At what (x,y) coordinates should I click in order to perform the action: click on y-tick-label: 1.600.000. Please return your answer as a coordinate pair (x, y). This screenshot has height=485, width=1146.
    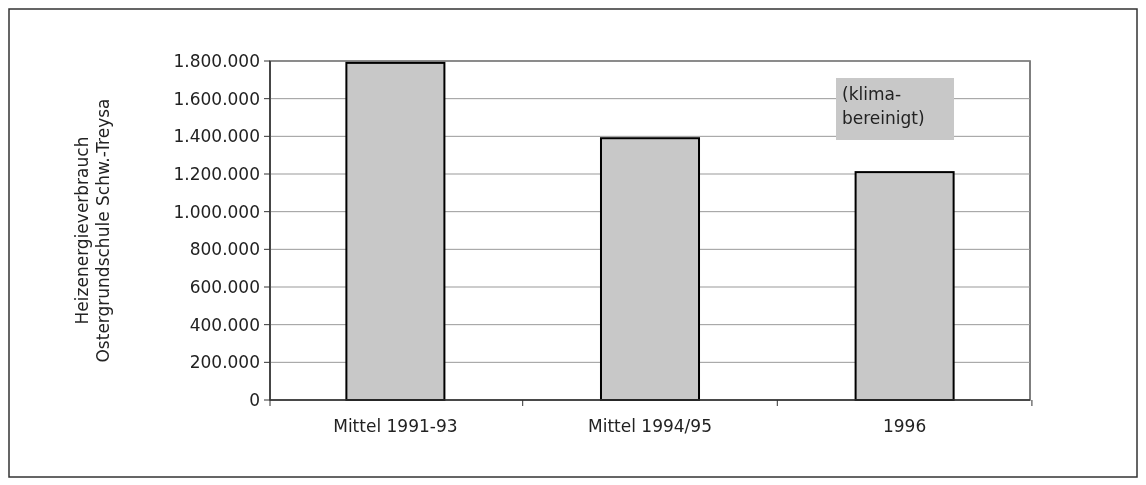
    Looking at the image, I should click on (216, 98).